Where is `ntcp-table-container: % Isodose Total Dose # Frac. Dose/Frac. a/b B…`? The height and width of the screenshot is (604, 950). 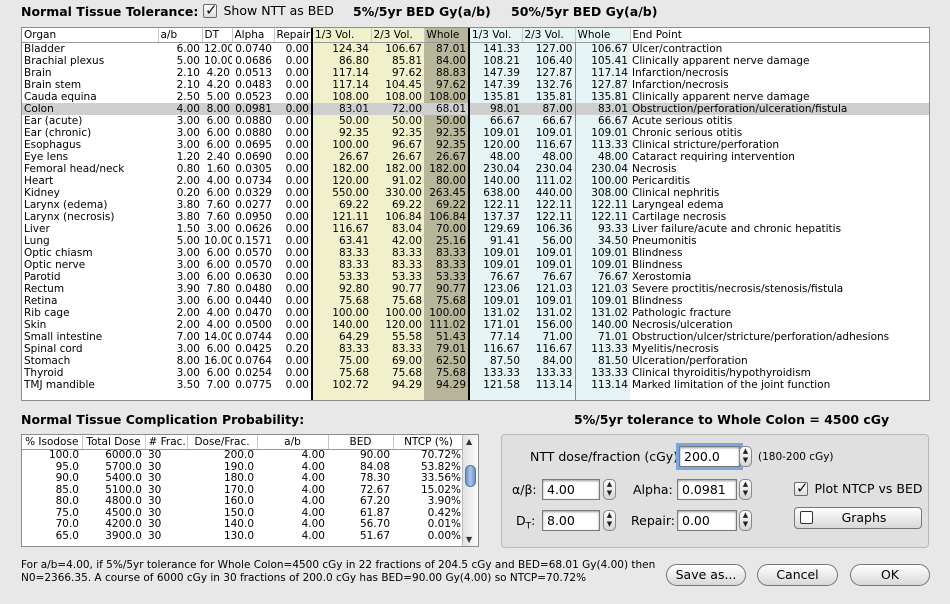 ntcp-table-container: % Isodose Total Dose # Frac. Dose/Frac. a/b B… is located at coordinates (250, 490).